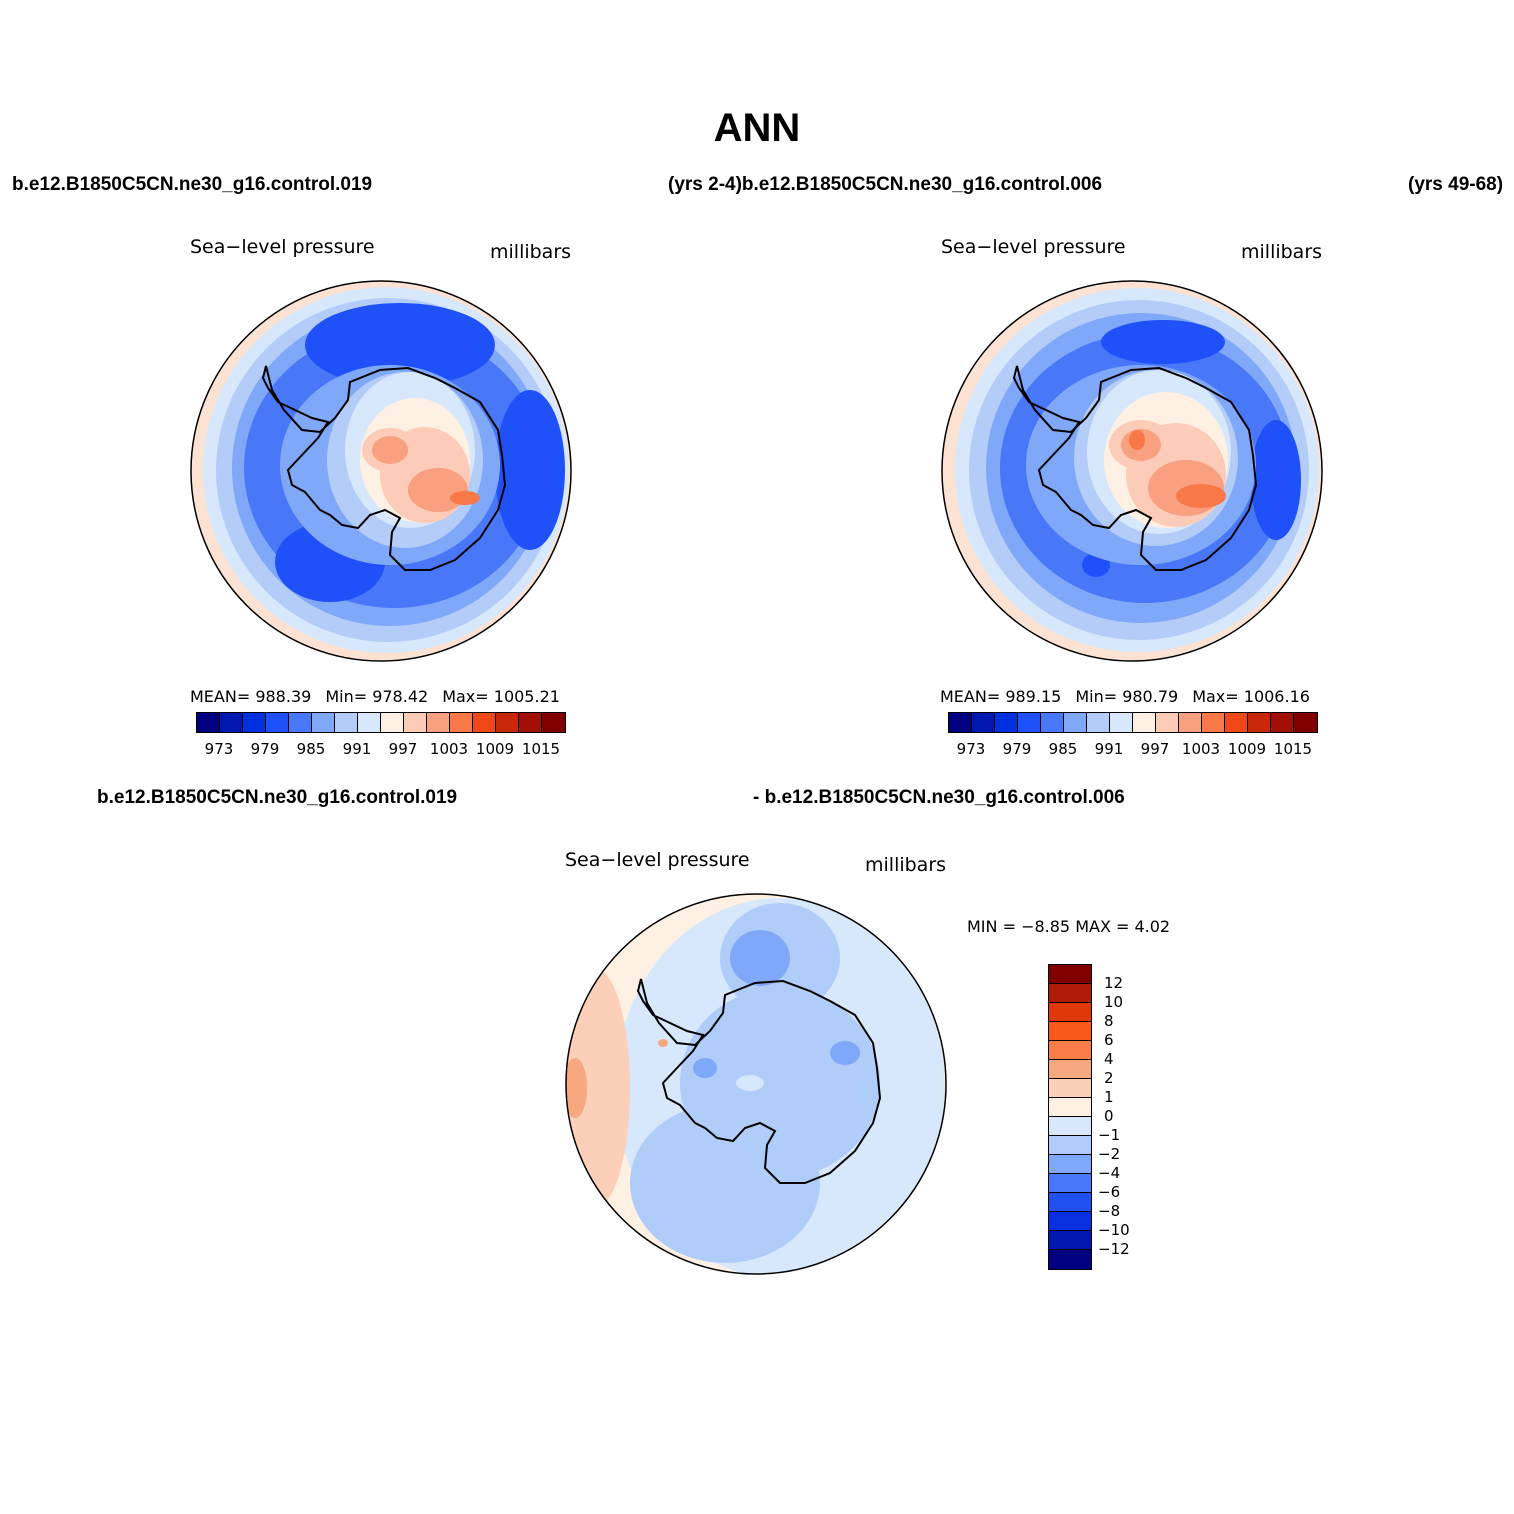  I want to click on panel1-colorbar, so click(381, 722).